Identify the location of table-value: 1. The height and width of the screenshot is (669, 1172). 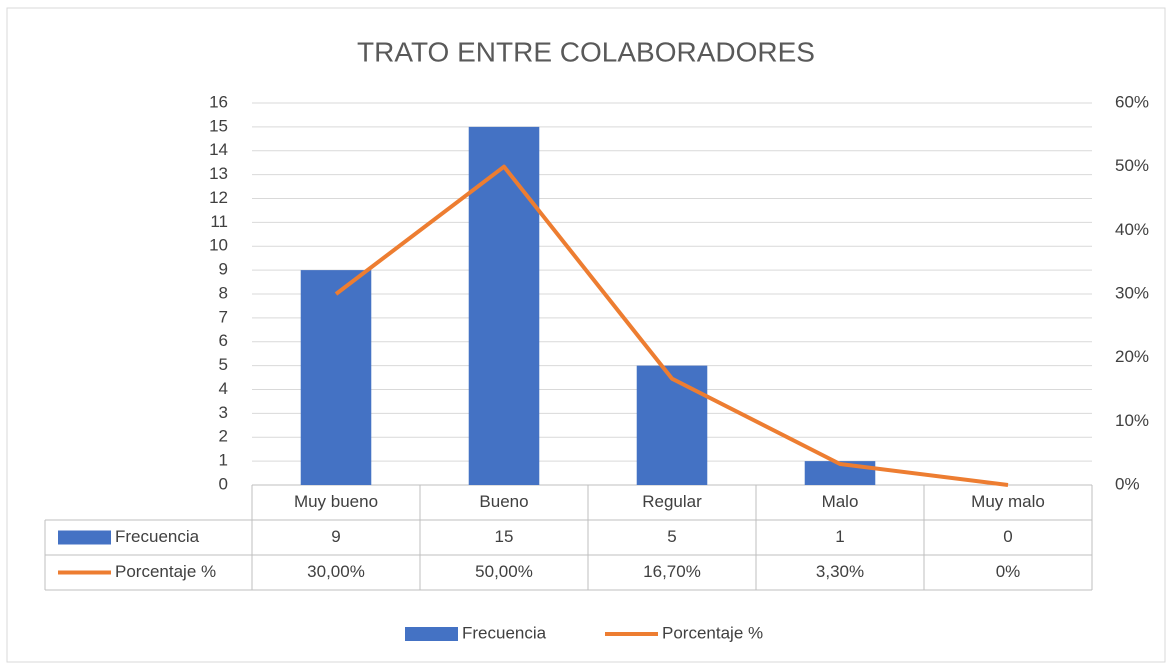
(839, 536).